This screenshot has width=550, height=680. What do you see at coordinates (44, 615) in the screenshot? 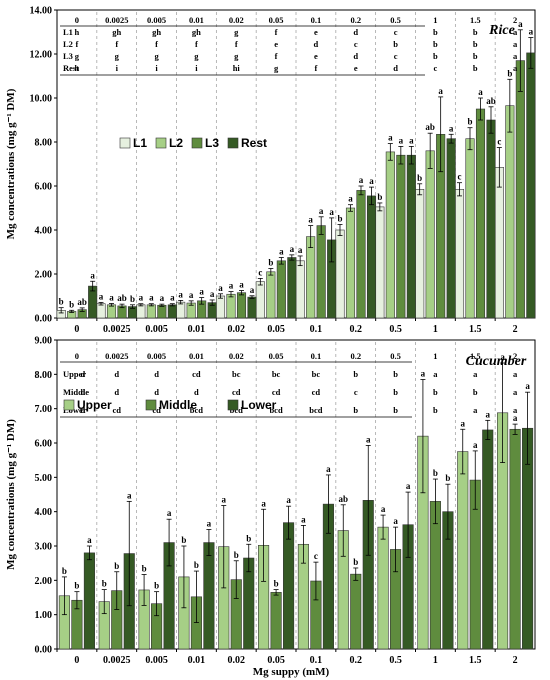
I see `y-tick-label: 1.00` at bounding box center [44, 615].